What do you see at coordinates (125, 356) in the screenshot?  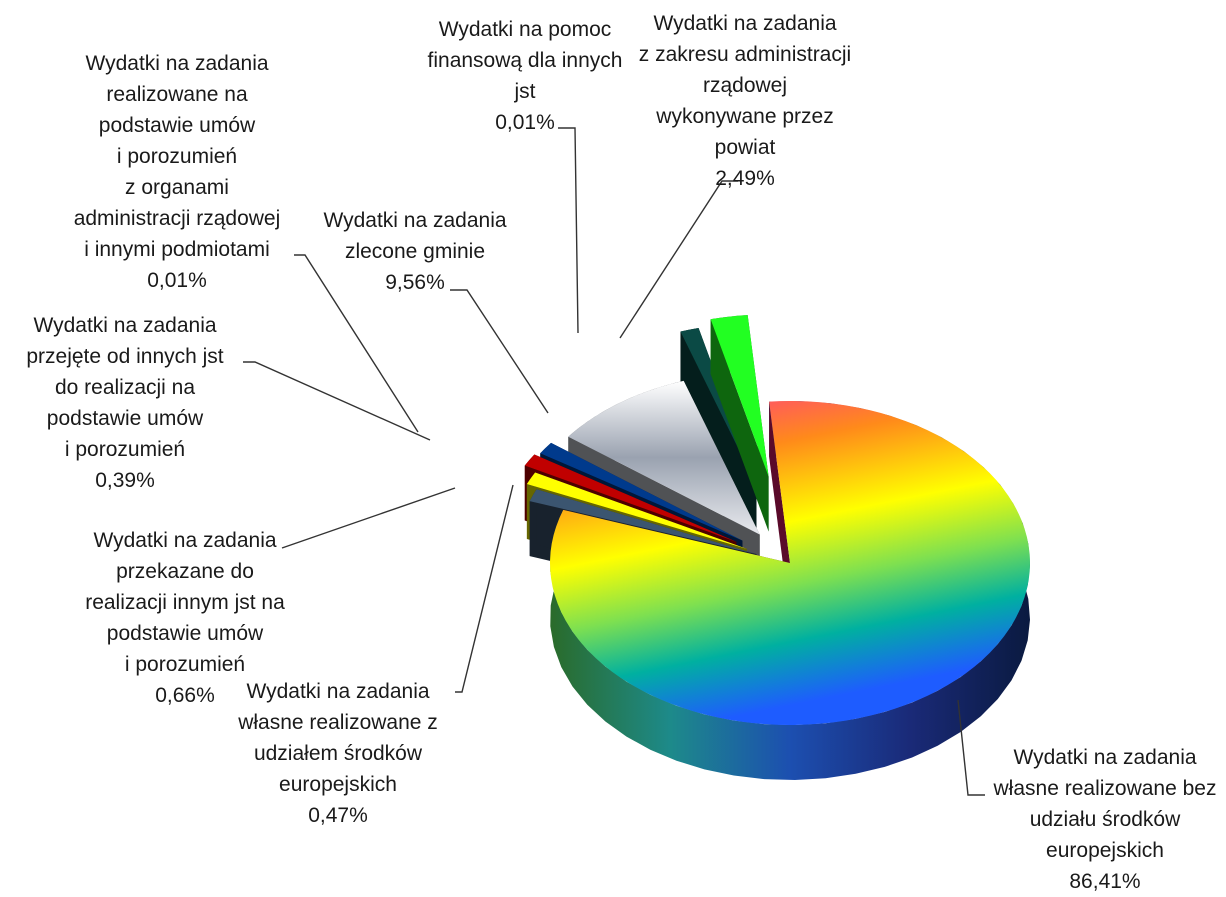 I see `label-line: przejęte od innych jst` at bounding box center [125, 356].